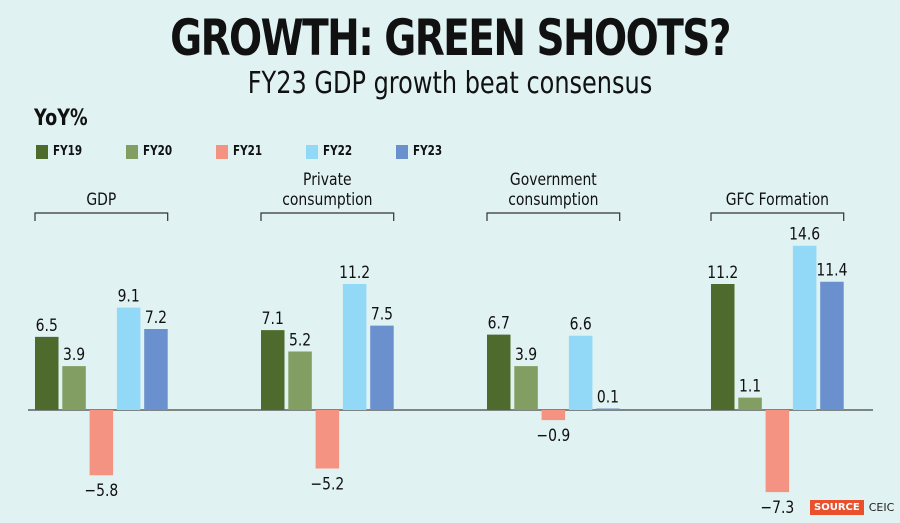 The width and height of the screenshot is (900, 523). Describe the element at coordinates (222, 151) in the screenshot. I see `legend-swatch-fy21` at that location.